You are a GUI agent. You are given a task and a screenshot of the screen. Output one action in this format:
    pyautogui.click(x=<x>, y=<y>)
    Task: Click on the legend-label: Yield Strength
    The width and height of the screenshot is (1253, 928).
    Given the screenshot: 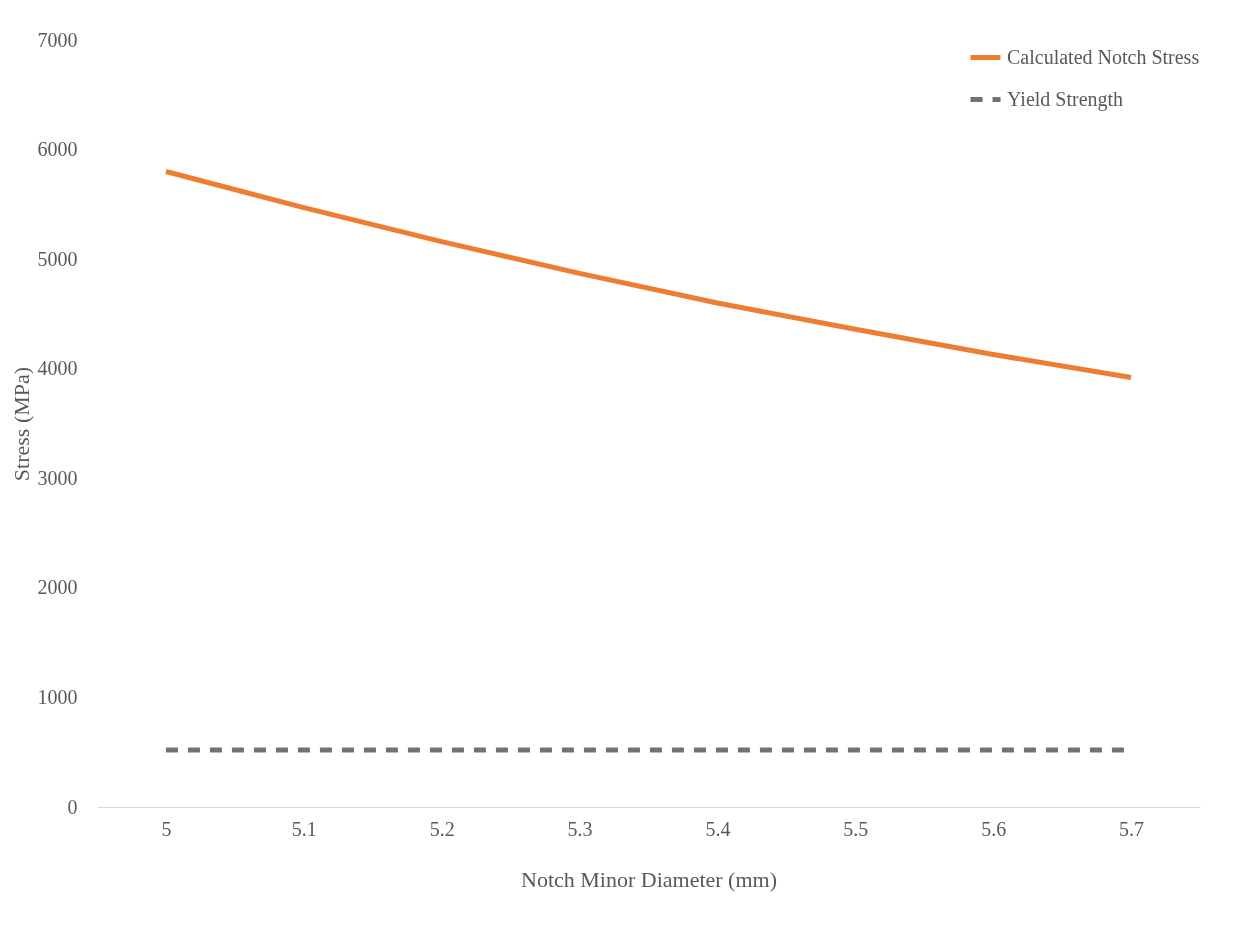 What is the action you would take?
    pyautogui.click(x=1065, y=99)
    